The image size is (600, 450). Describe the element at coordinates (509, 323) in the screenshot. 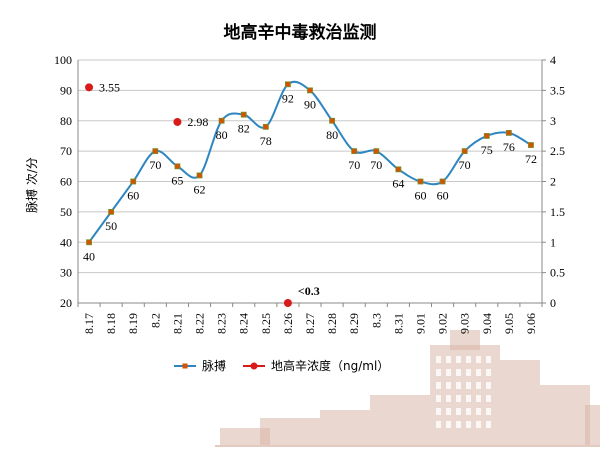

I see `x-tick-label: 9.05` at that location.